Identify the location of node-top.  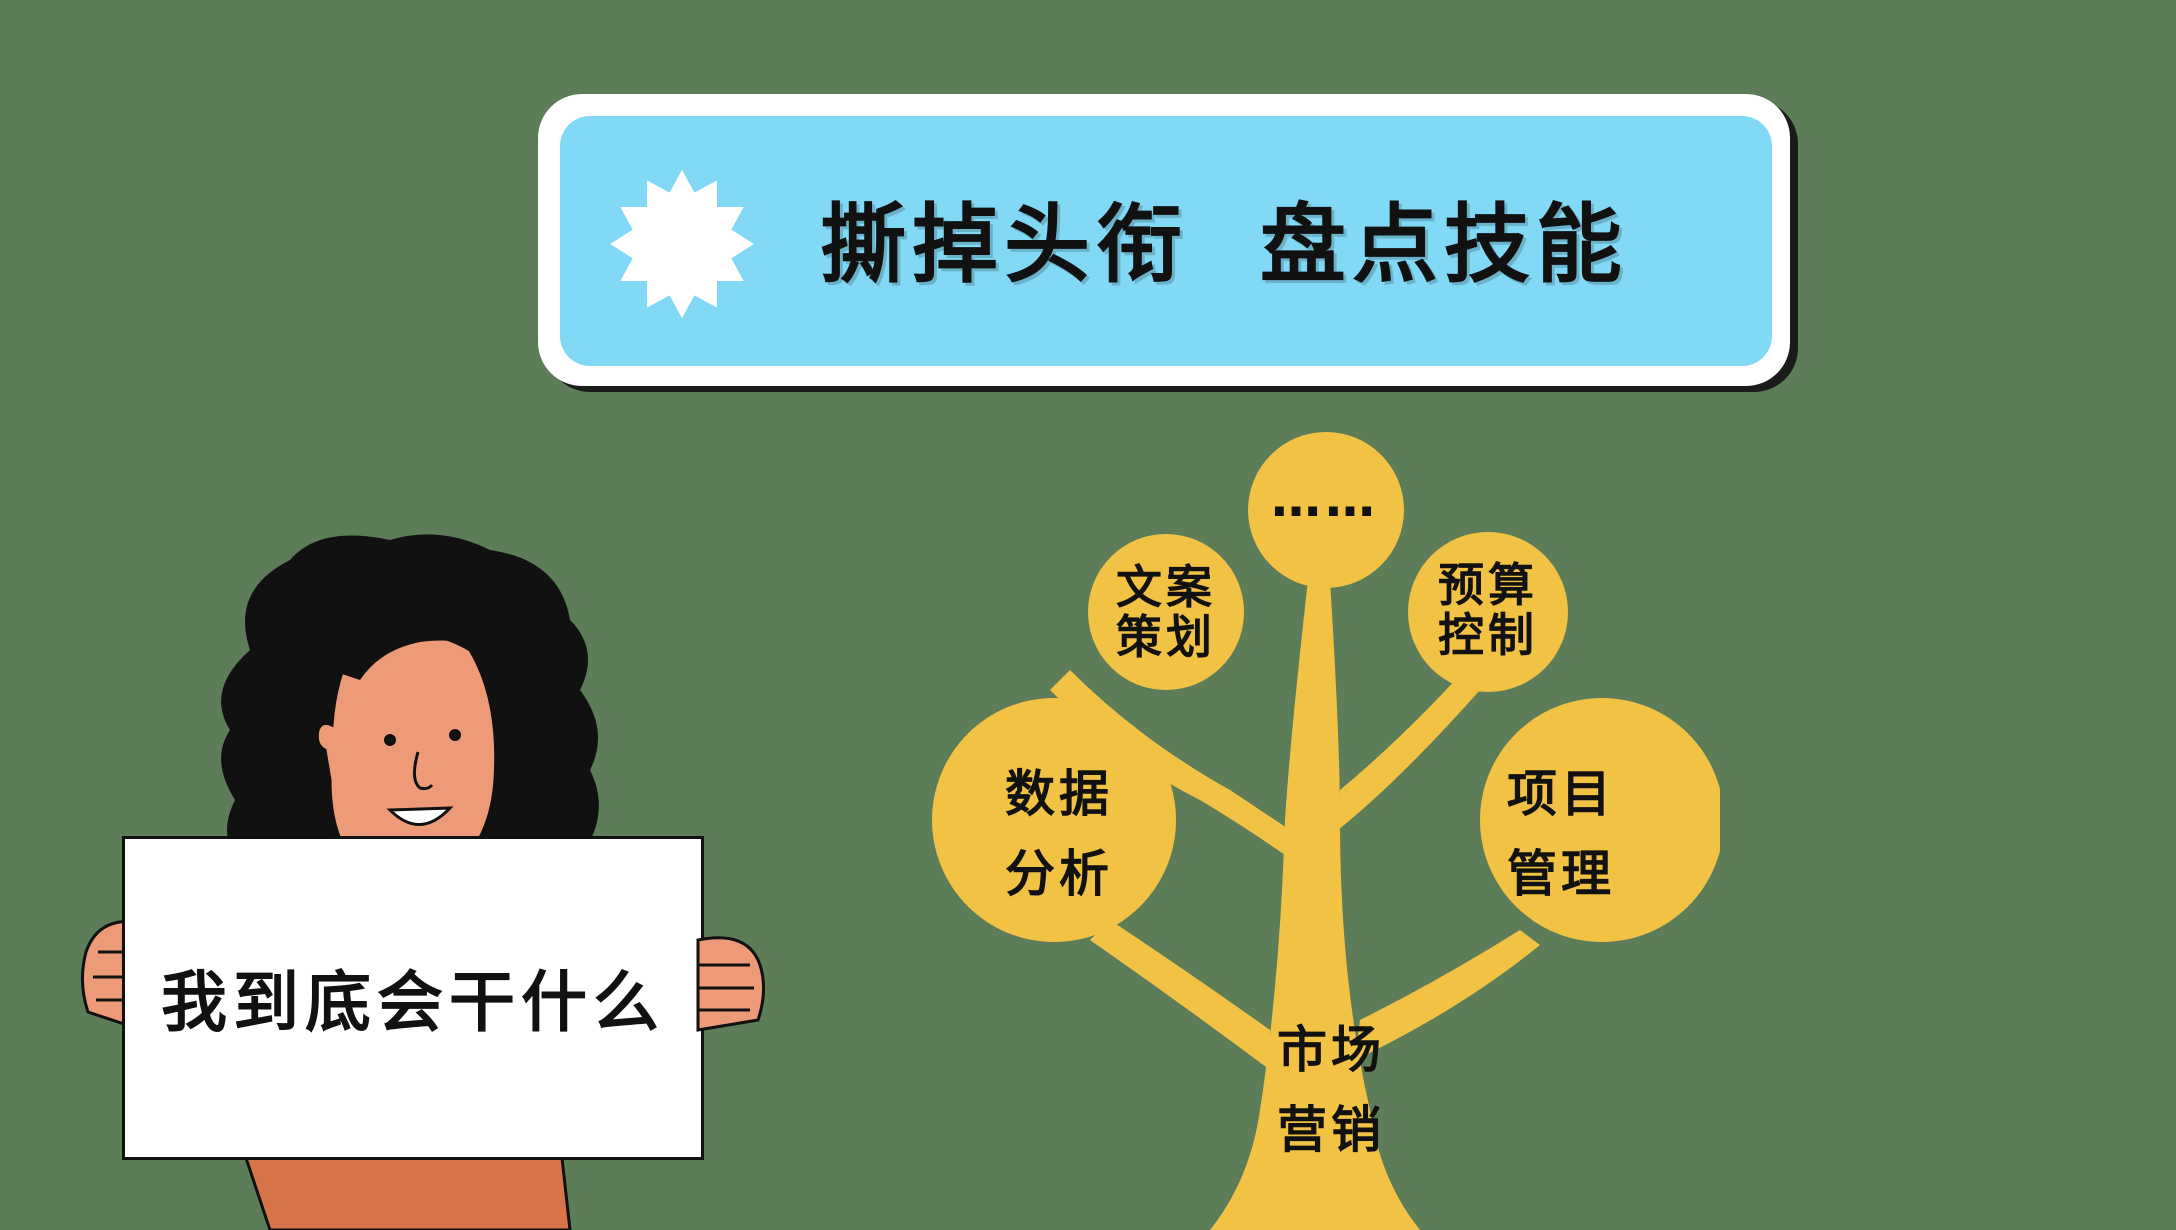
(1326, 510).